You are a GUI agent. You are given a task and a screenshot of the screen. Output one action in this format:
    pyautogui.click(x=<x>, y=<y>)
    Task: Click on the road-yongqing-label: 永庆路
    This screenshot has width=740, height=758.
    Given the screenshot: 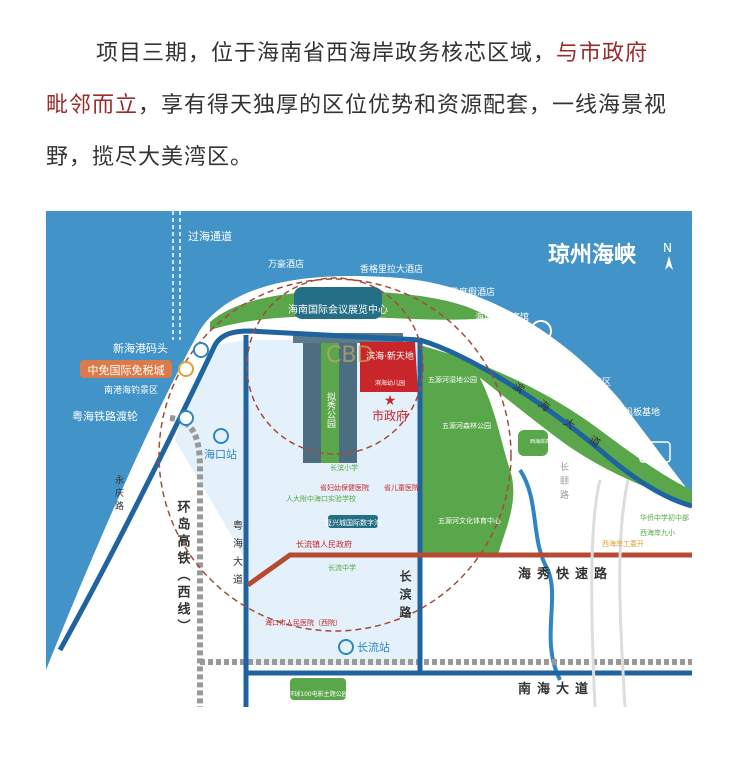 What is the action you would take?
    pyautogui.click(x=118, y=494)
    